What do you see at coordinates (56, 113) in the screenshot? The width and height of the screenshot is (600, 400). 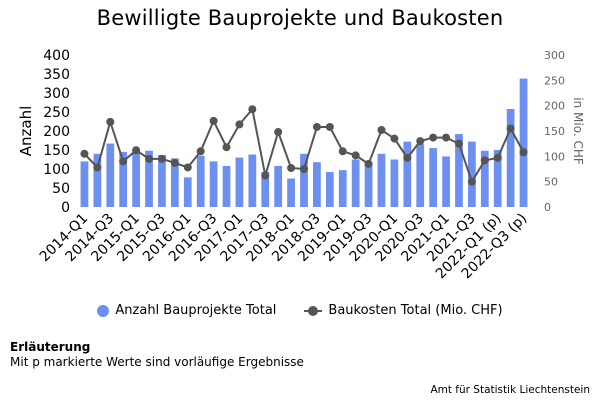 I see `y-axis-tick-label: 250` at bounding box center [56, 113].